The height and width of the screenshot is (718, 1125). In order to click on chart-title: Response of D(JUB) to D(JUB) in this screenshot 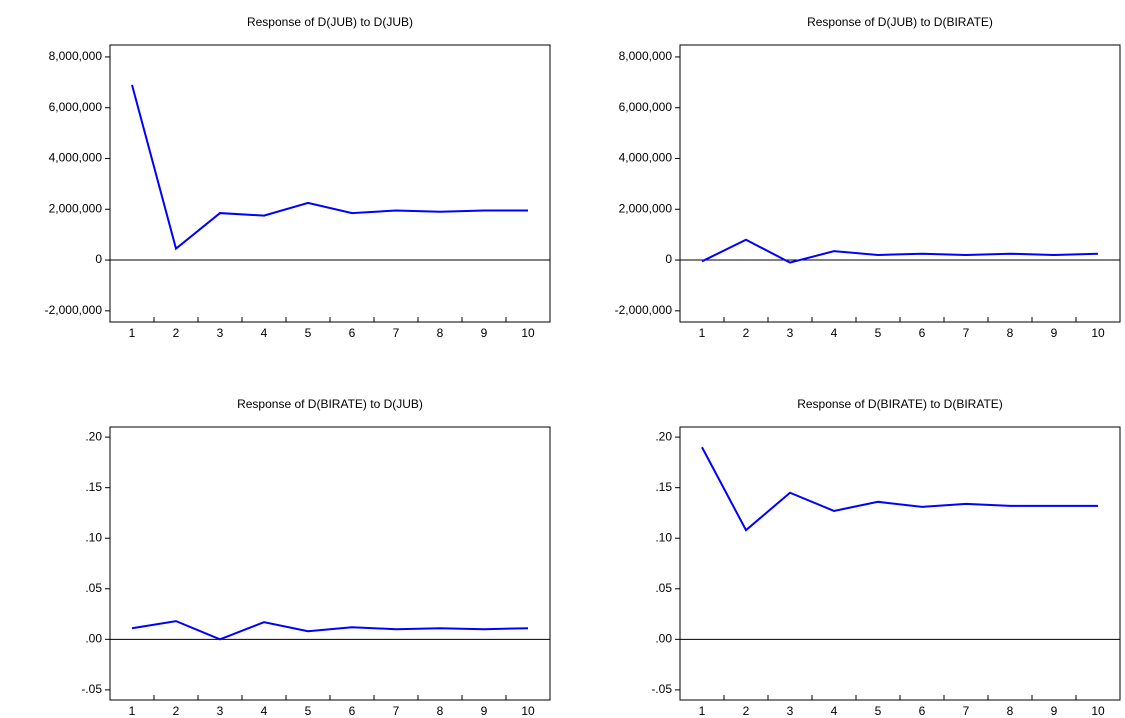, I will do `click(330, 22)`.